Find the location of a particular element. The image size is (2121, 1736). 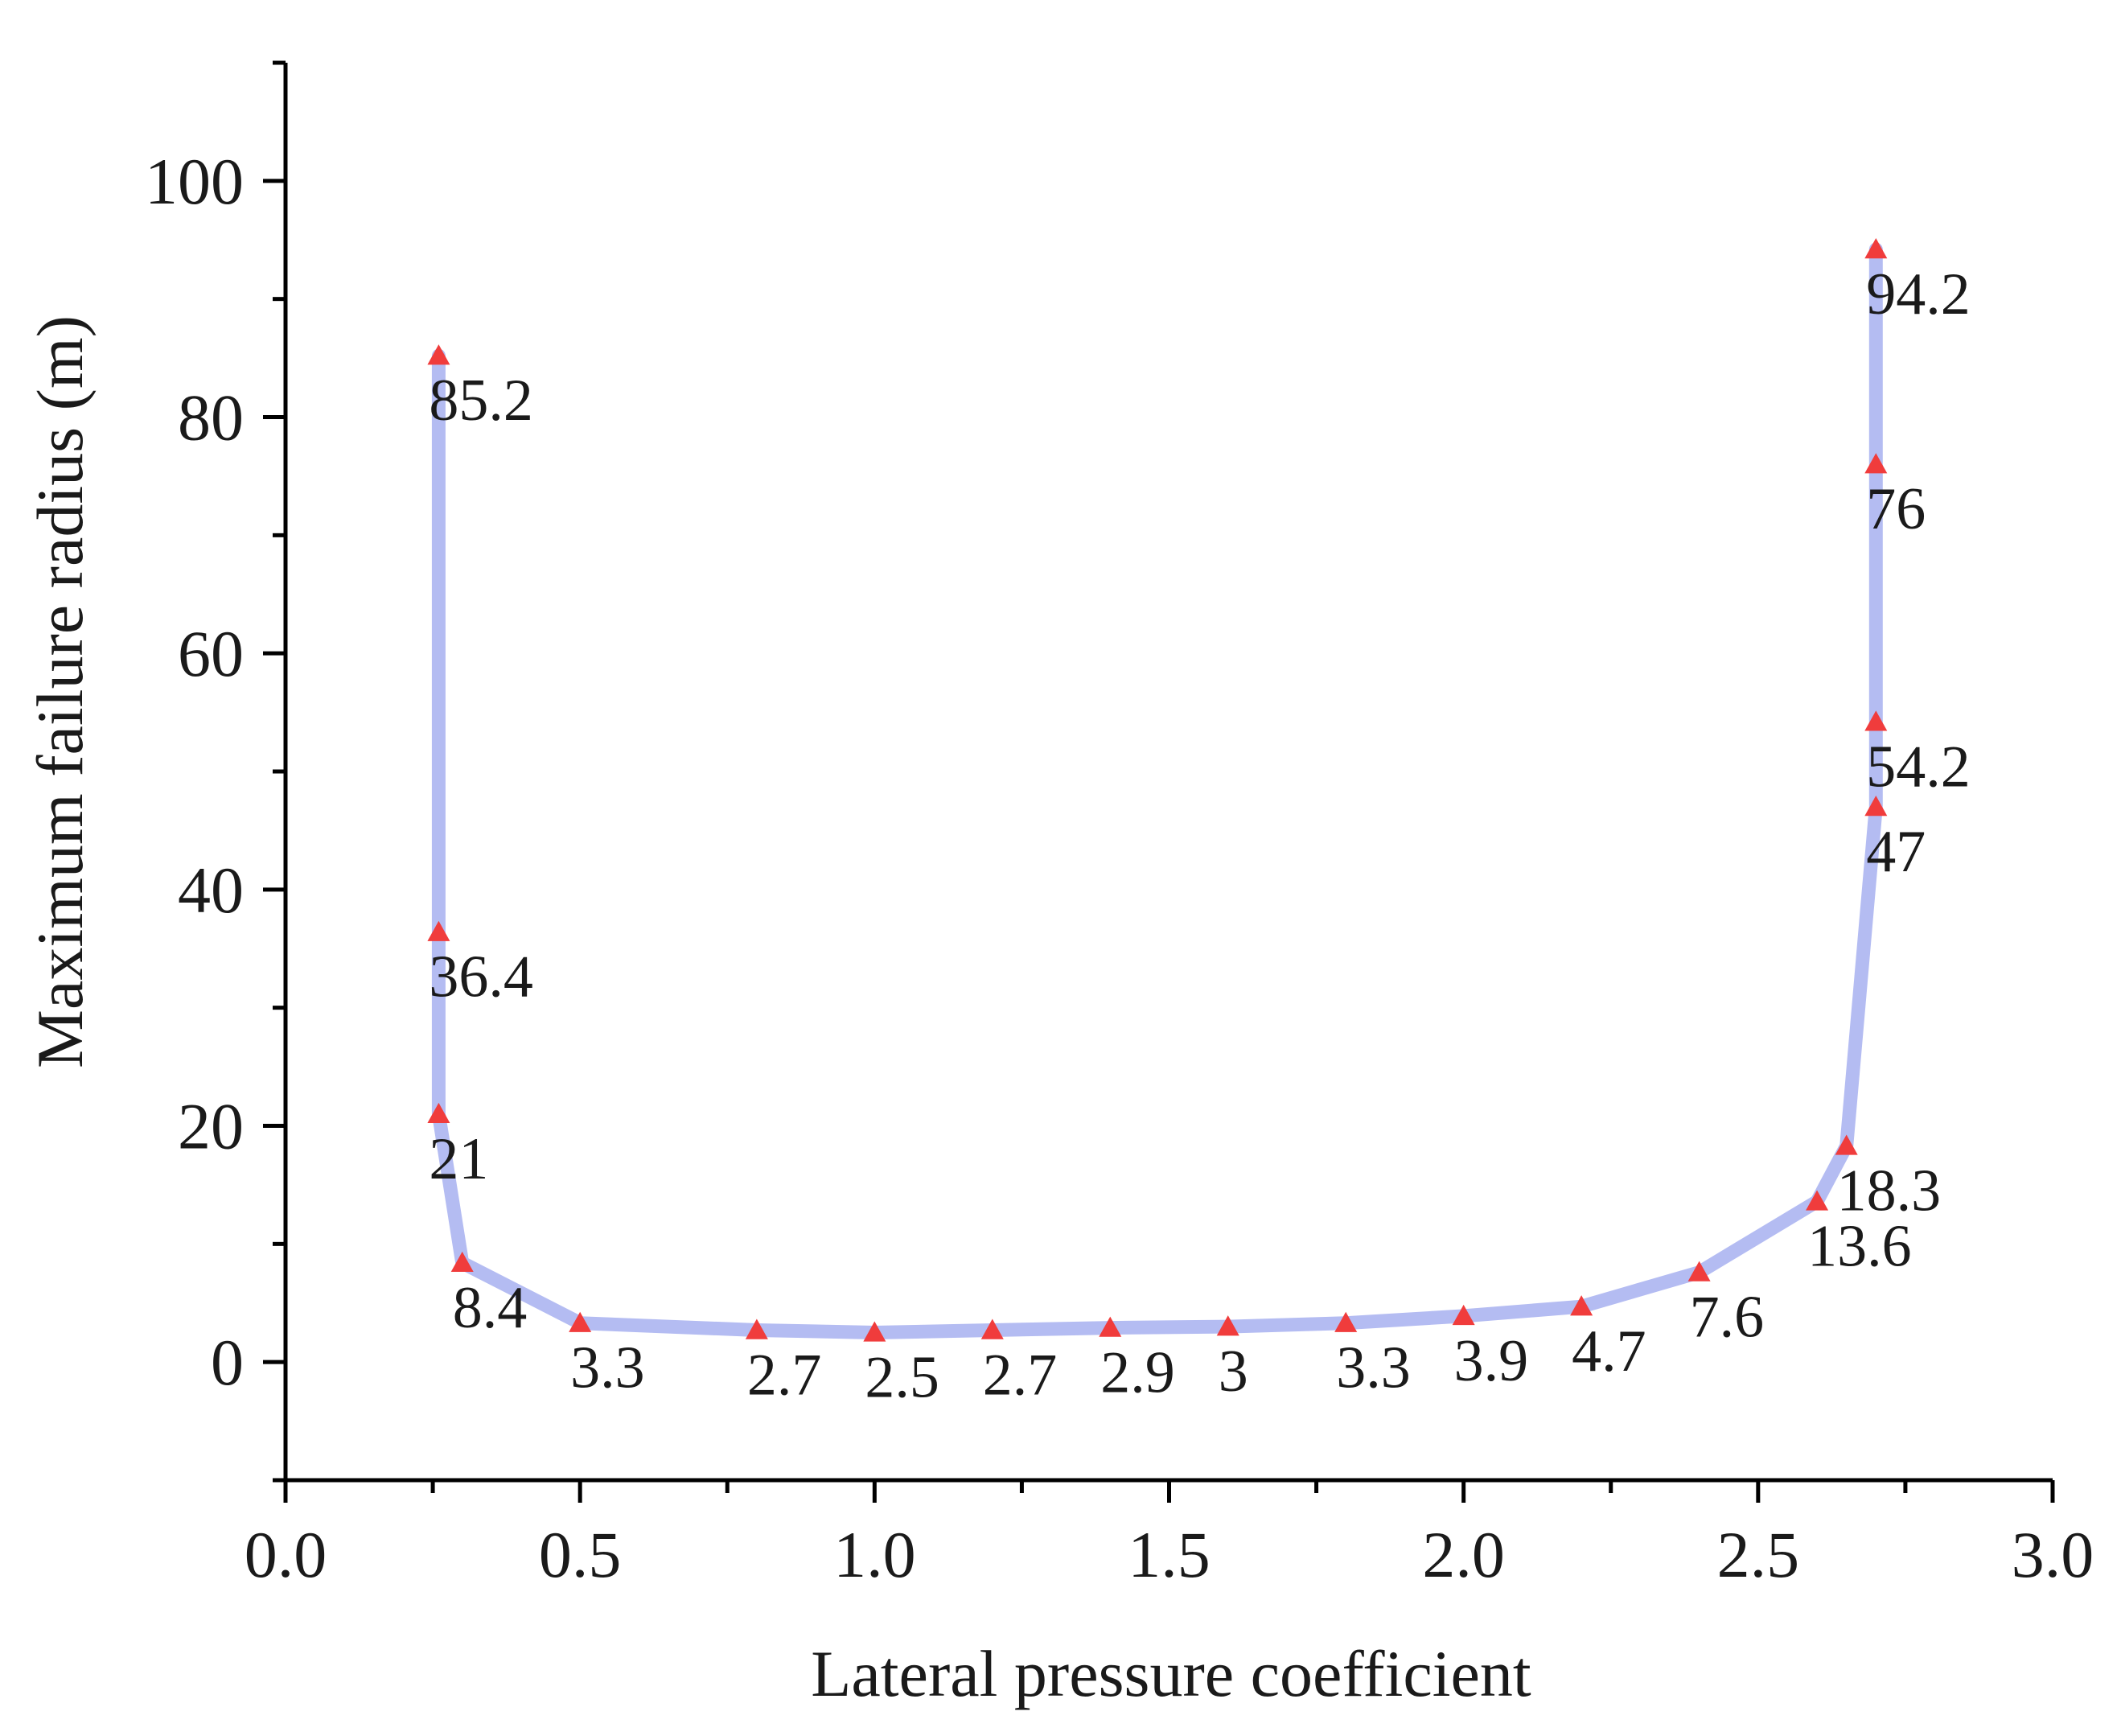

y-tick-label: 60 is located at coordinates (211, 653).